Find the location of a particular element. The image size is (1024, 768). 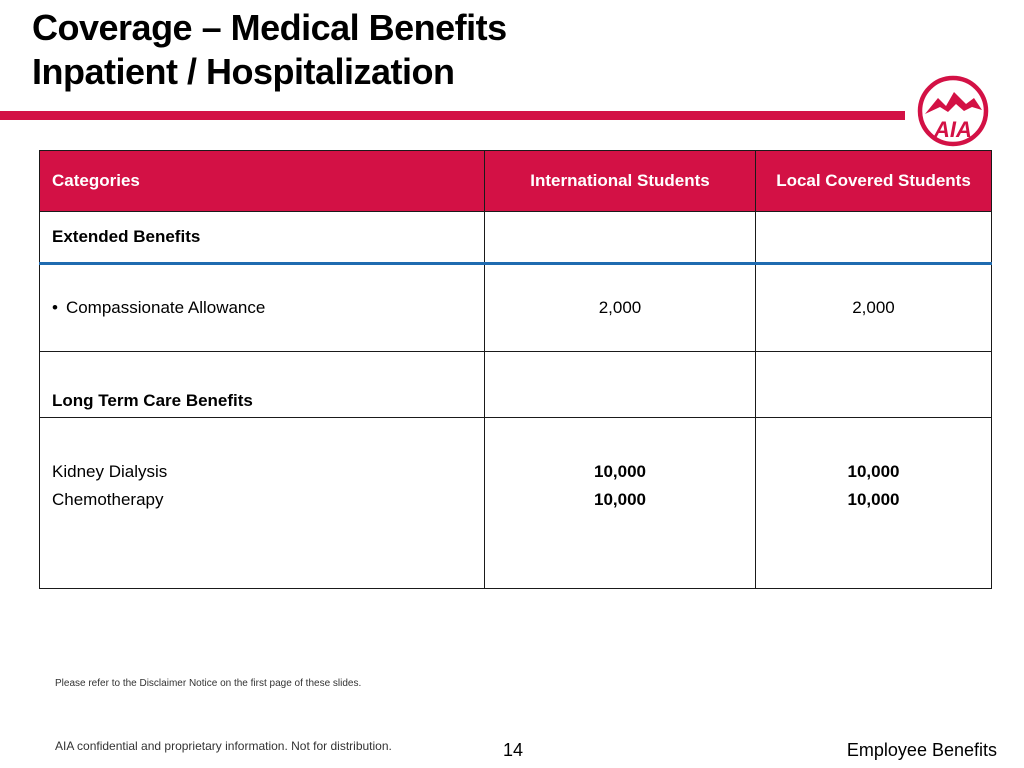

title-line-2: Inpatient / Hospitalization is located at coordinates (243, 71).